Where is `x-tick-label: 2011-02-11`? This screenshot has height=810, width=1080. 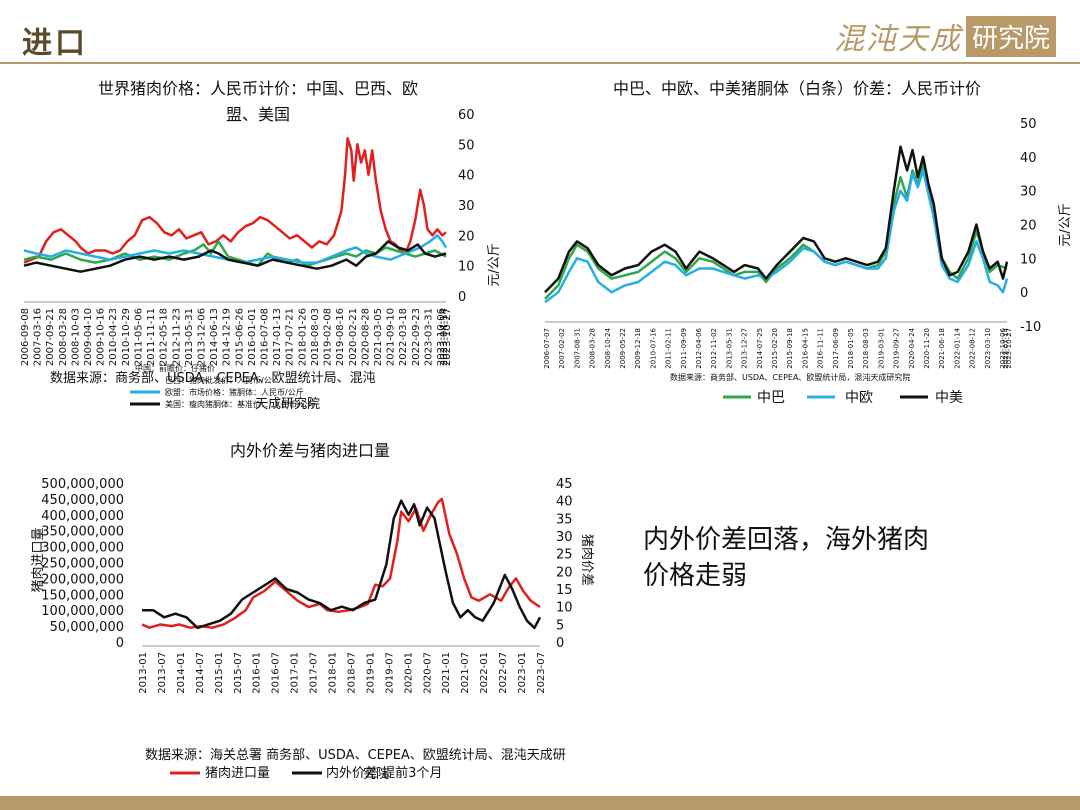
x-tick-label: 2011-02-11 is located at coordinates (669, 348).